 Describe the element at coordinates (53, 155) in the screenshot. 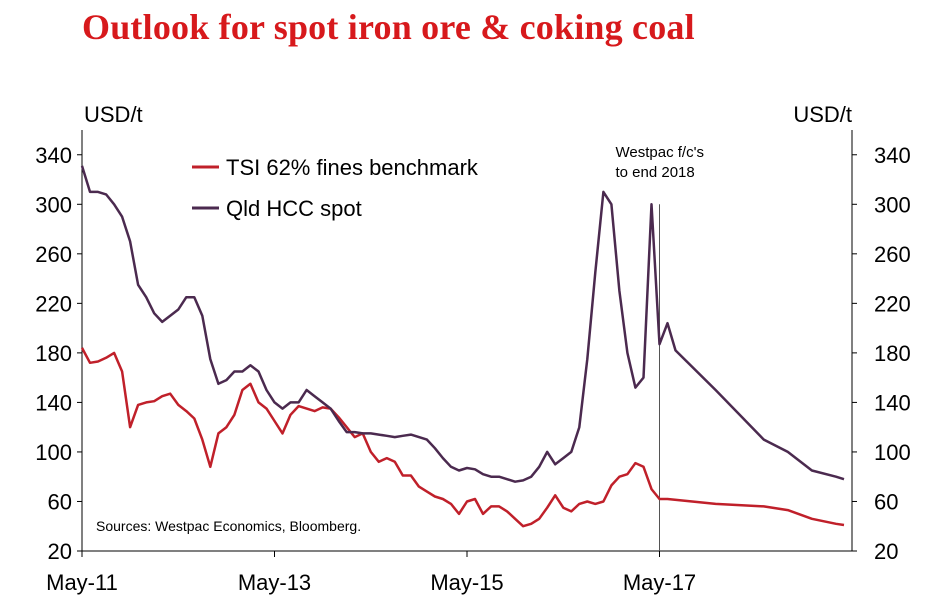

I see `y-tick-left-label: 340` at that location.